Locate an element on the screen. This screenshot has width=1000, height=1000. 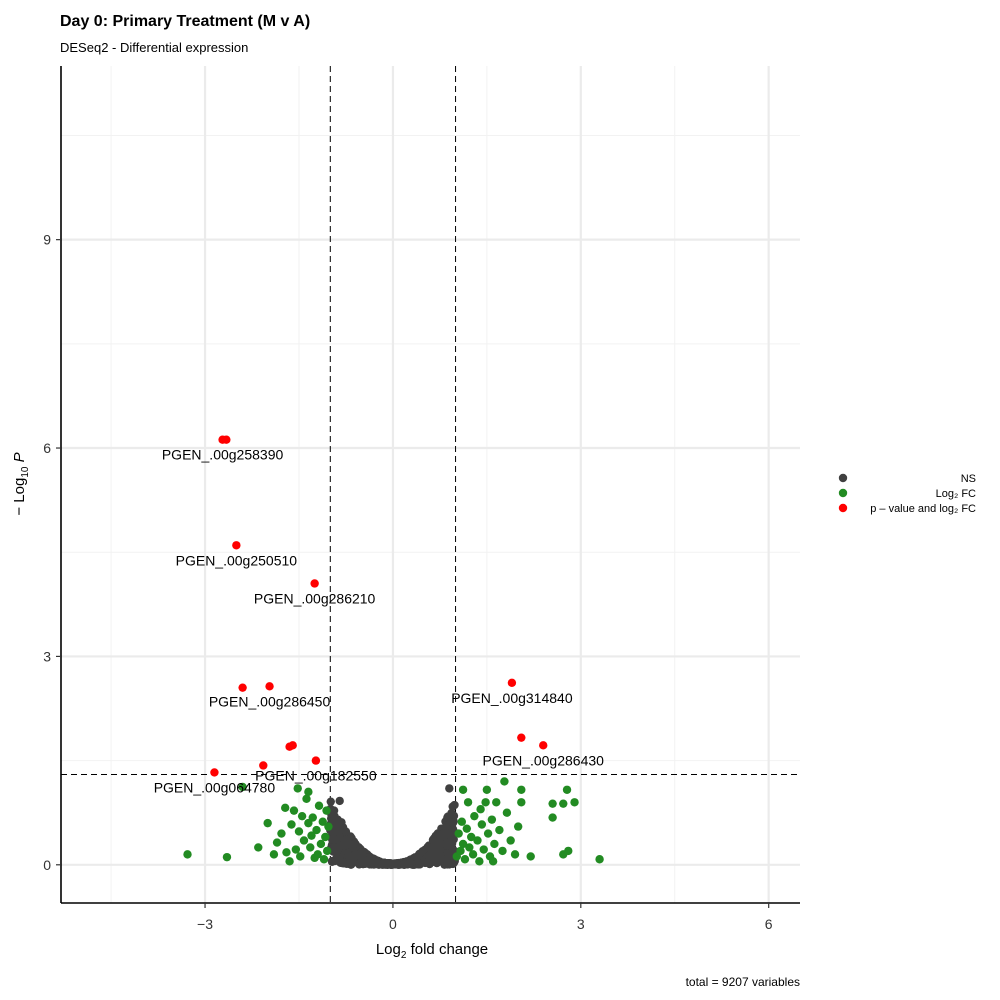
y-tick-label: 3 is located at coordinates (47, 656).